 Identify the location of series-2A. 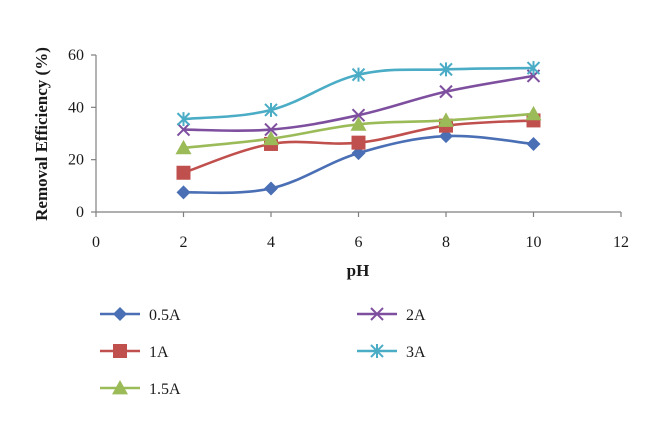
(358, 103).